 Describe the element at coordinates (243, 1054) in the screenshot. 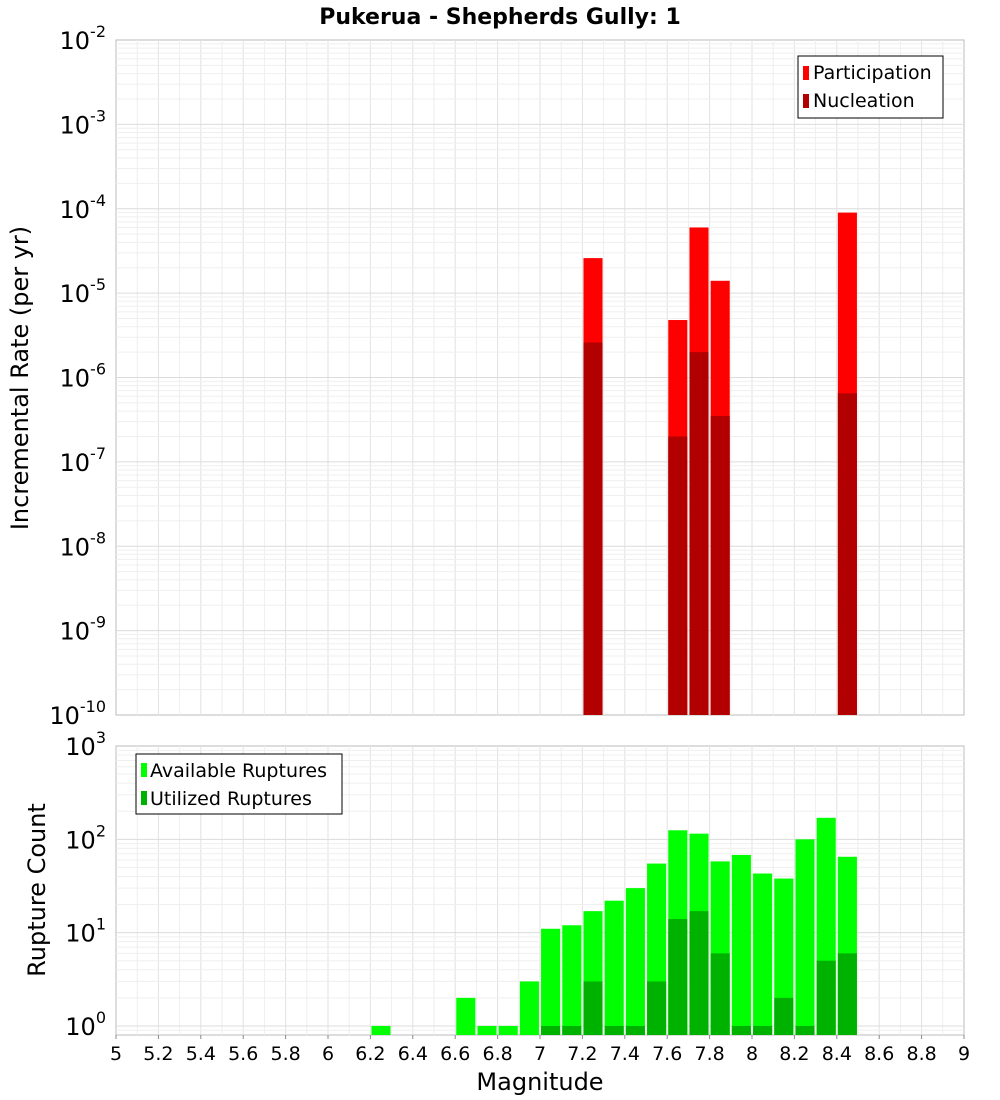

I see `x-tick-label: 5.6` at that location.